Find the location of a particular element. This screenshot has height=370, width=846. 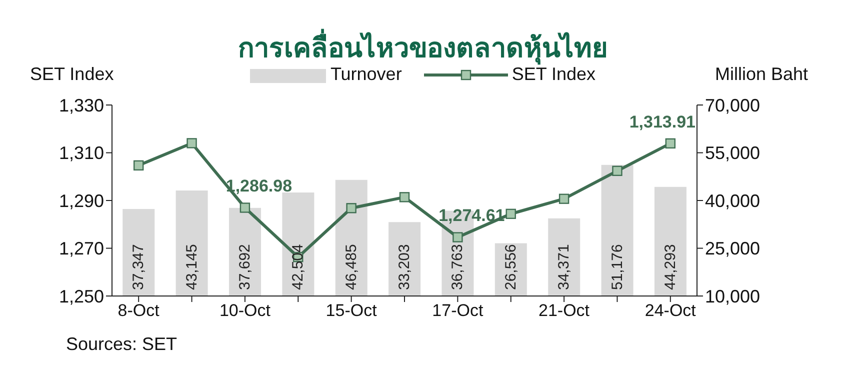

data-label: 1,274.61 is located at coordinates (471, 216).